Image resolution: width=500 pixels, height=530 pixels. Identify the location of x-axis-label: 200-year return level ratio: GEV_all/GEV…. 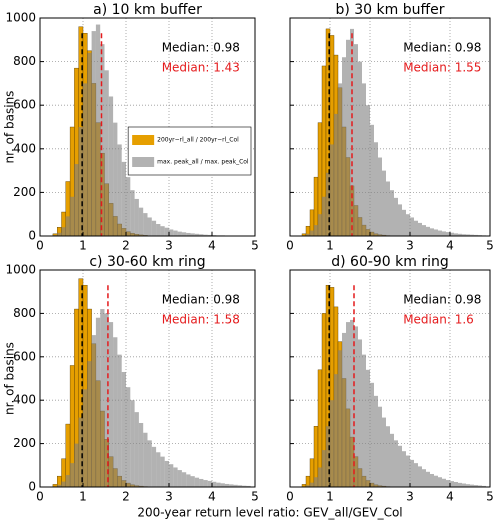
(269, 513).